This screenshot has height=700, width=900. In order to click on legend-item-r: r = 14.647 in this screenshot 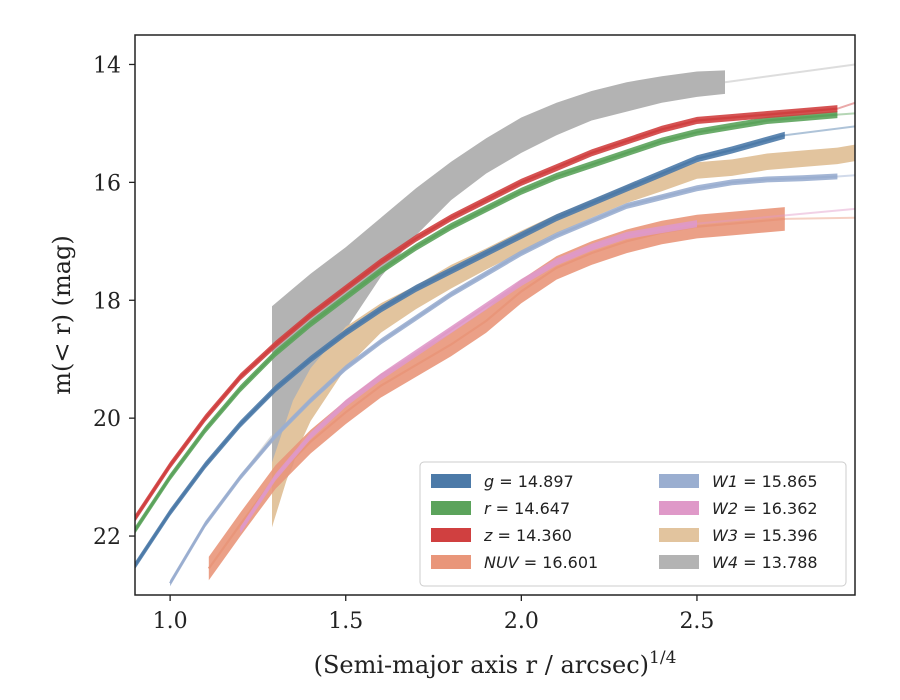, I will do `click(500, 508)`.